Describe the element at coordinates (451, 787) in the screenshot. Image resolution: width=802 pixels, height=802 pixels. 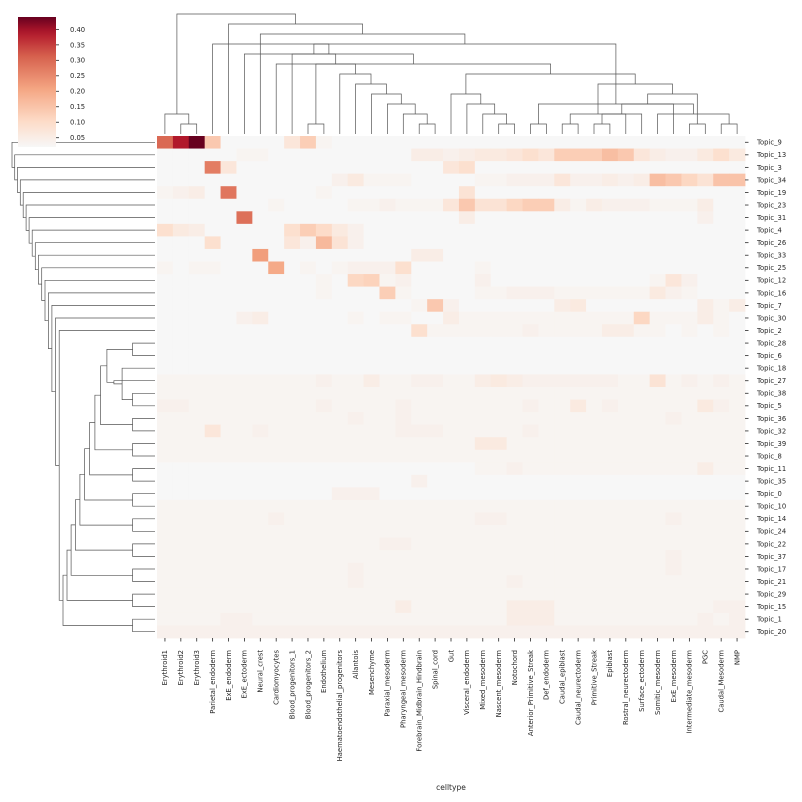
I see `x-axis-label: celltype` at that location.